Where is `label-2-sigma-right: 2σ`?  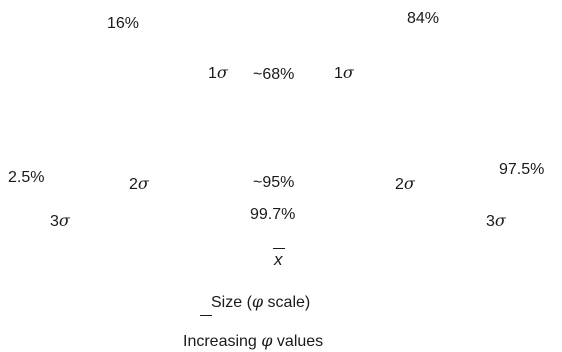 label-2-sigma-right: 2σ is located at coordinates (405, 184).